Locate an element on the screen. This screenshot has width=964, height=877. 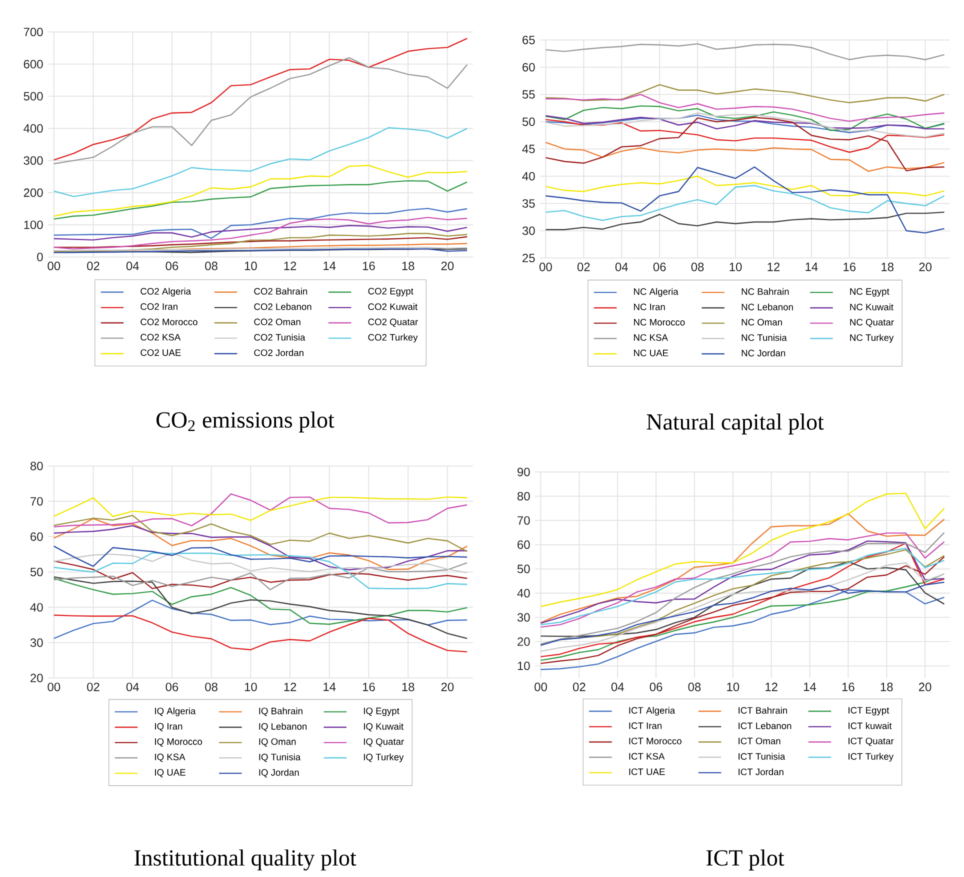
legend-label: NC Lebanon is located at coordinates (767, 306).